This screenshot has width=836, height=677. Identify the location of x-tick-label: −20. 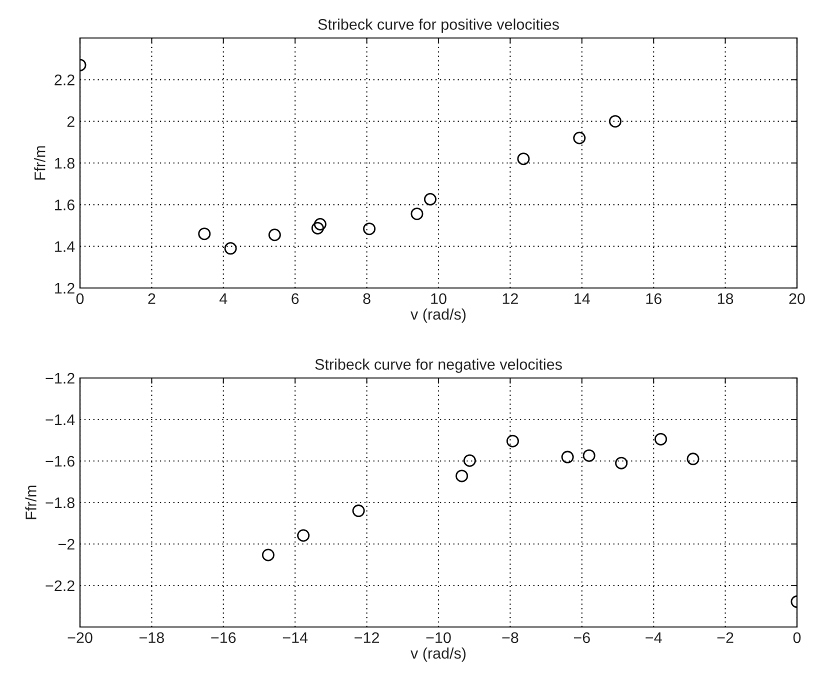
(80, 638).